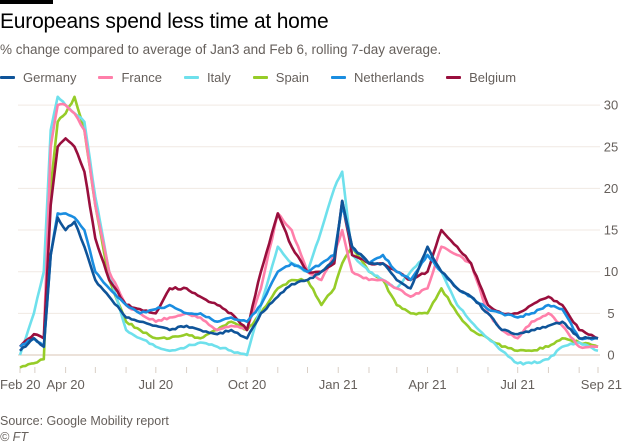 The width and height of the screenshot is (624, 445). I want to click on ft-top-bar, so click(26, 2).